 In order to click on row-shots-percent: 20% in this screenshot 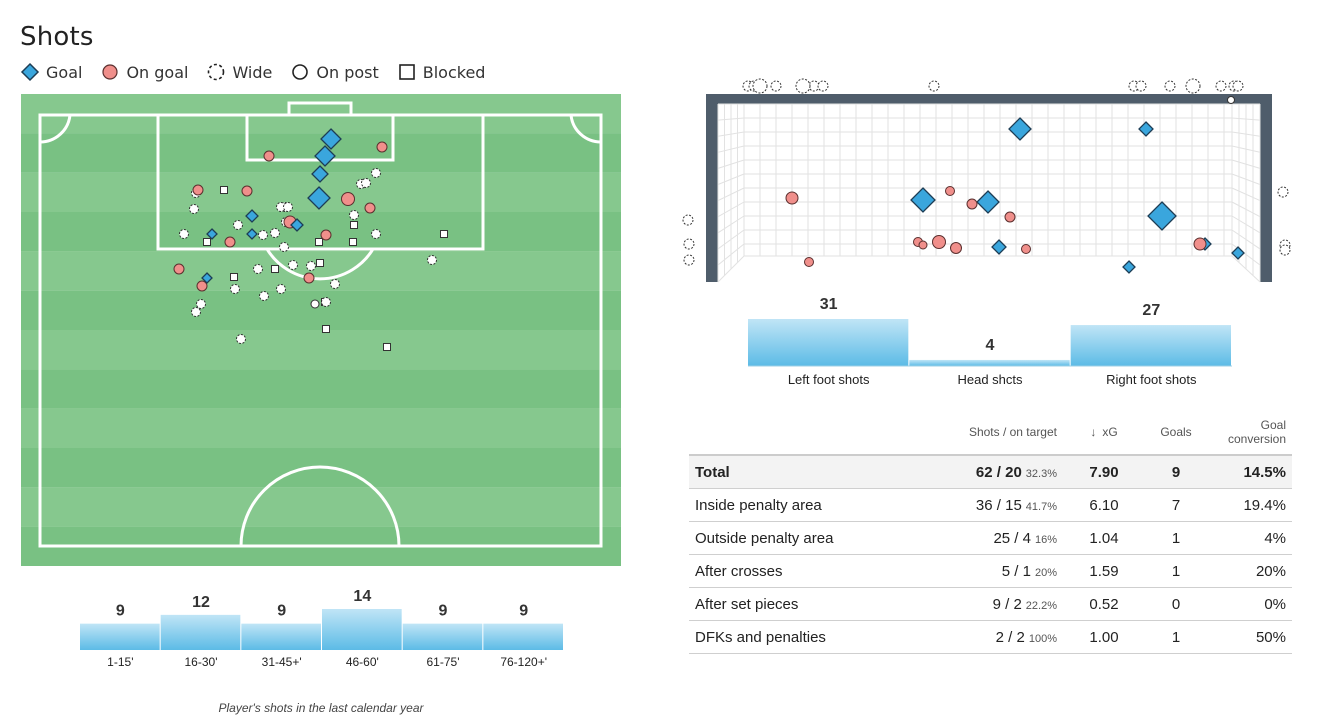, I will do `click(1045, 572)`.